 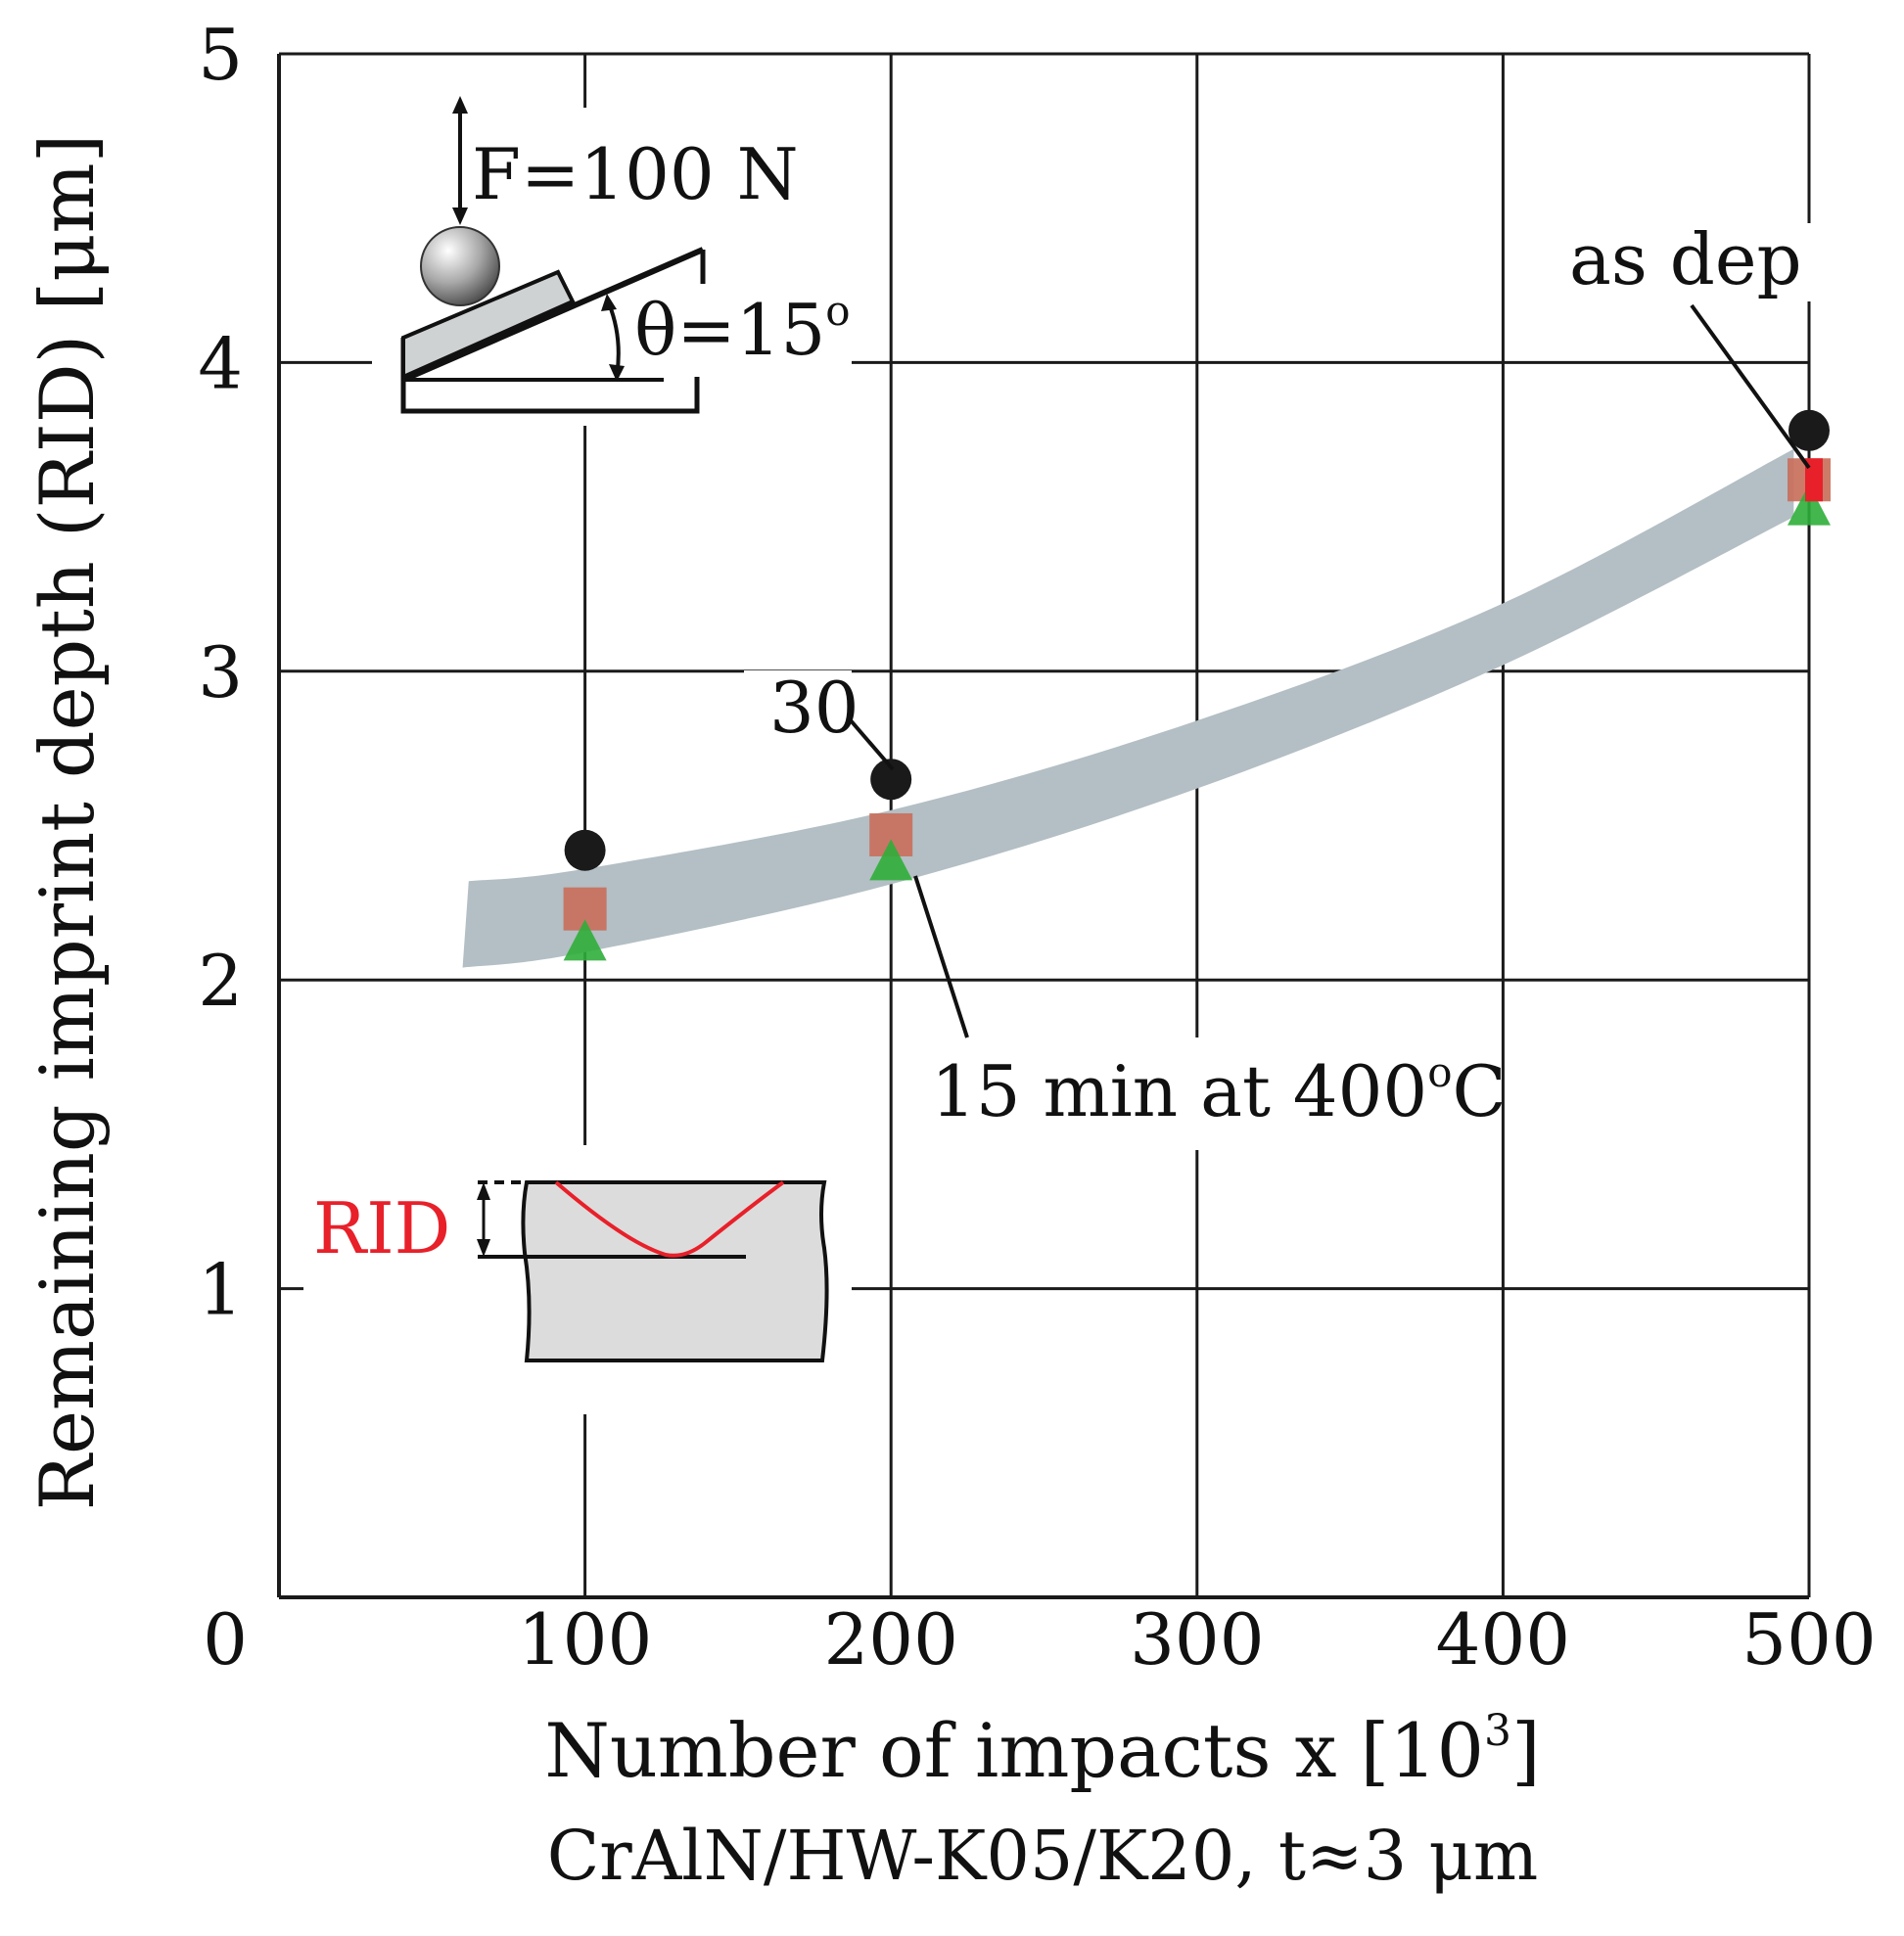 I want to click on x-axis-title-exponent: 3, so click(x=1497, y=1731).